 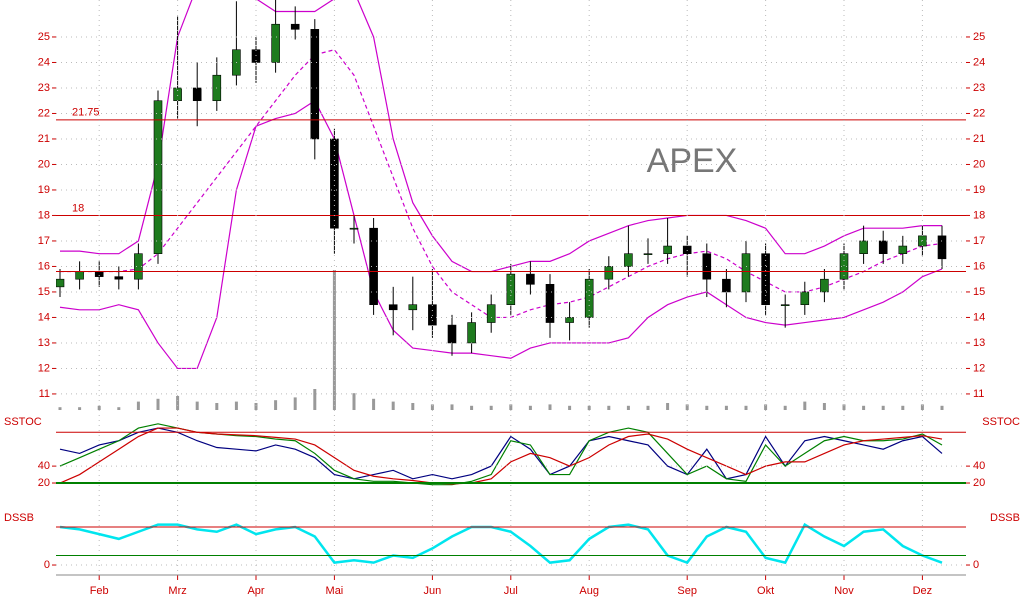 I want to click on x-tick-label: Dez, so click(x=923, y=591).